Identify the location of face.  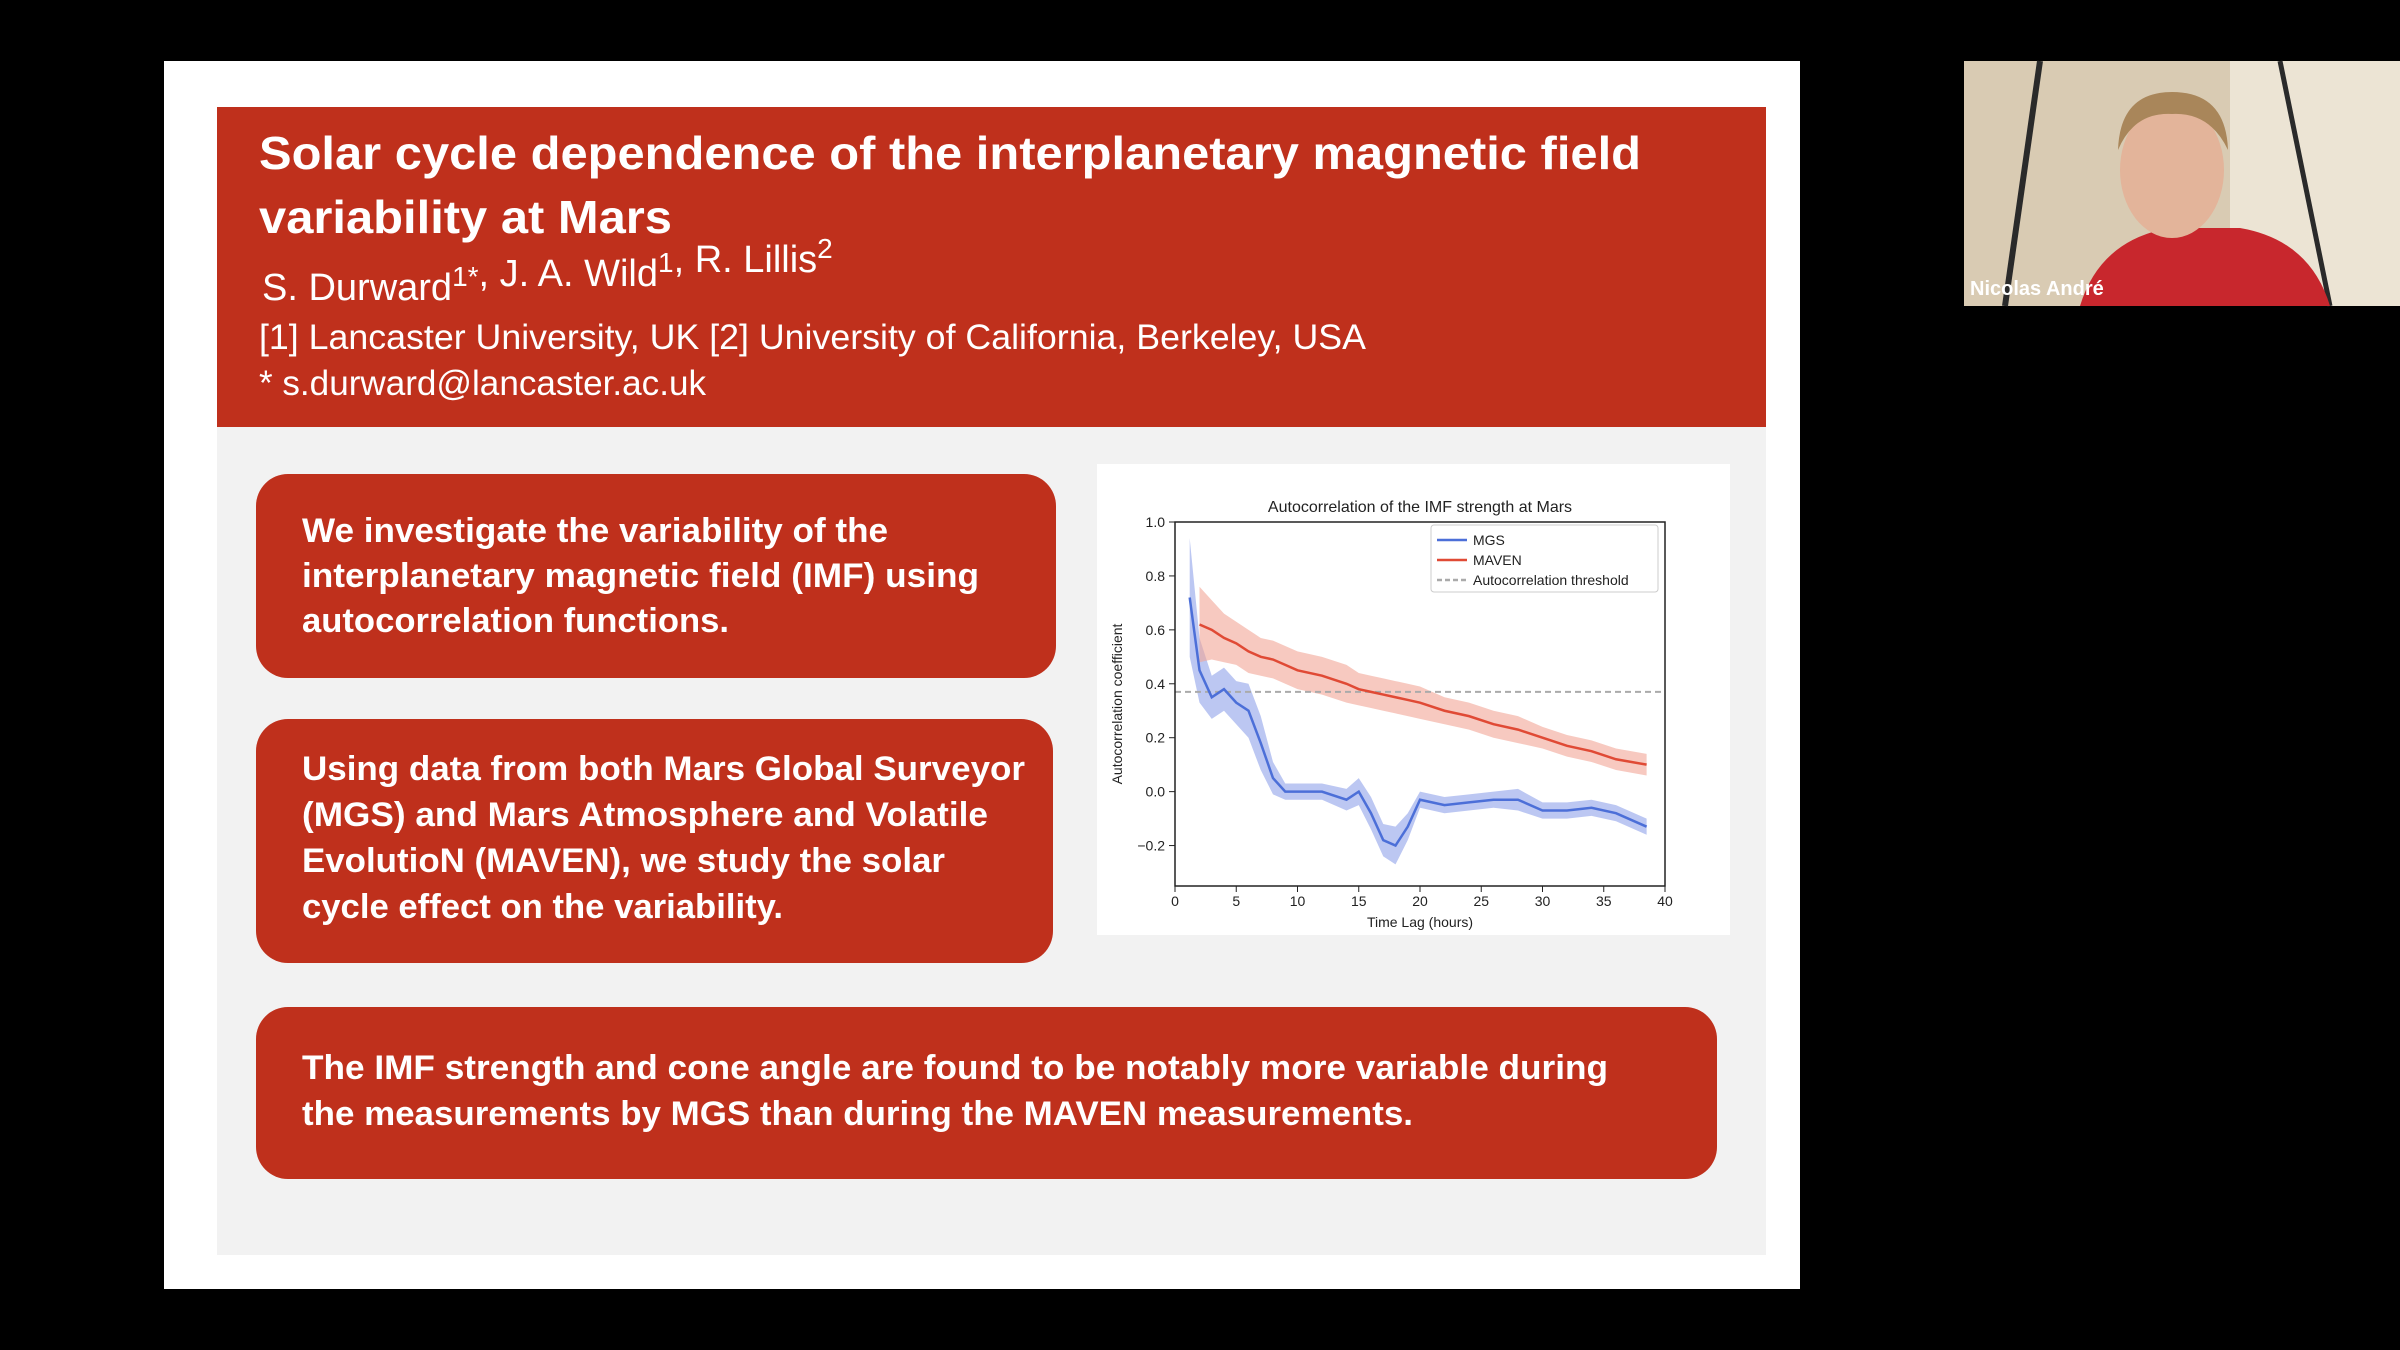
(2172, 170).